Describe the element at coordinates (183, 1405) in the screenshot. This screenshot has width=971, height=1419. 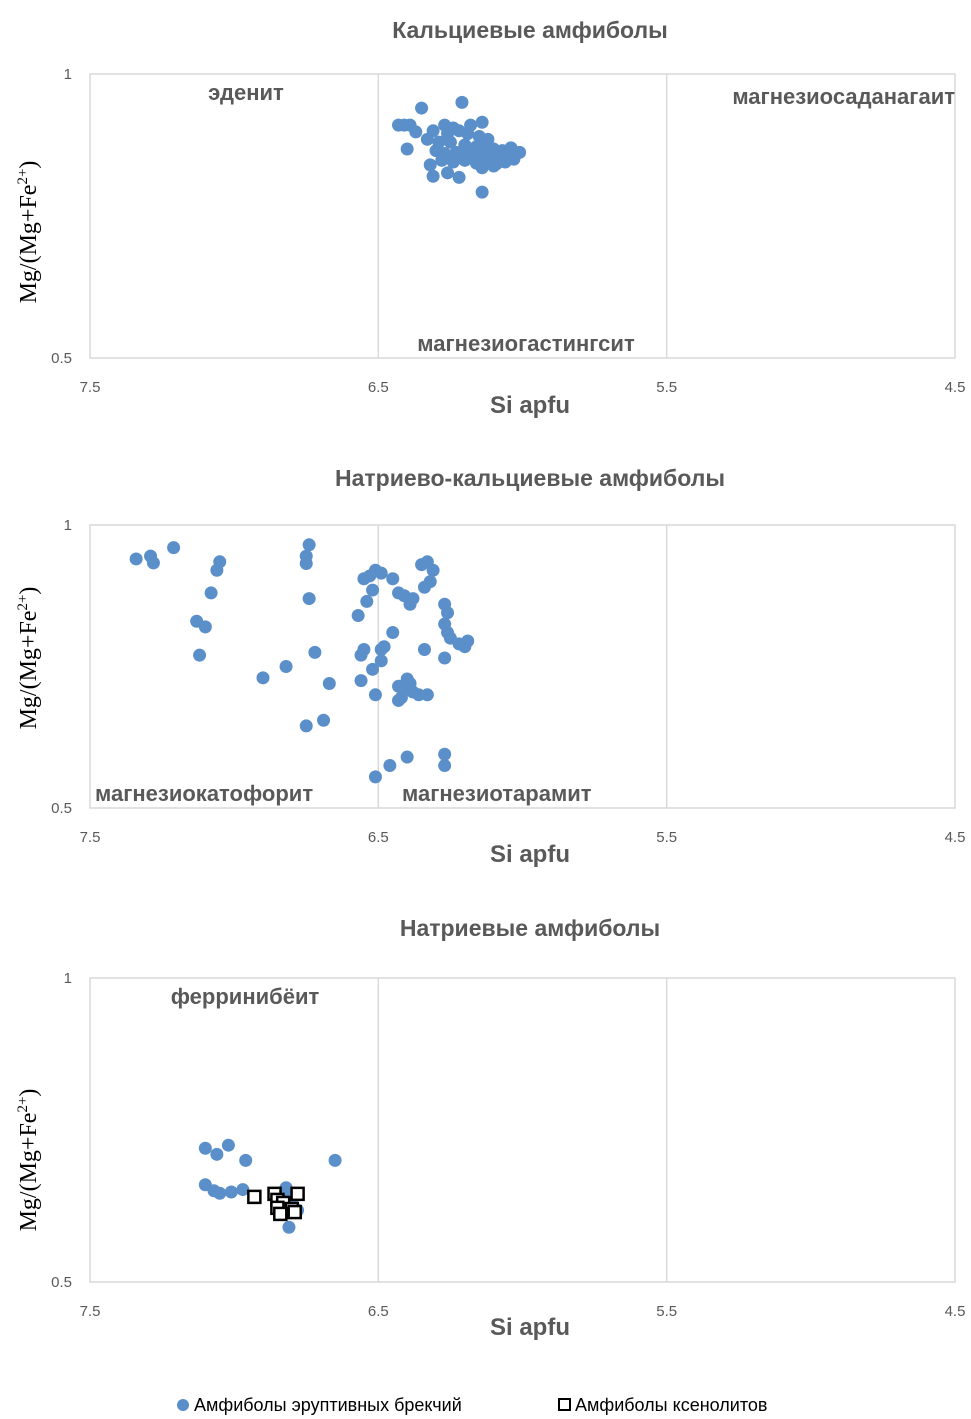
I see `legend-circle-marker` at that location.